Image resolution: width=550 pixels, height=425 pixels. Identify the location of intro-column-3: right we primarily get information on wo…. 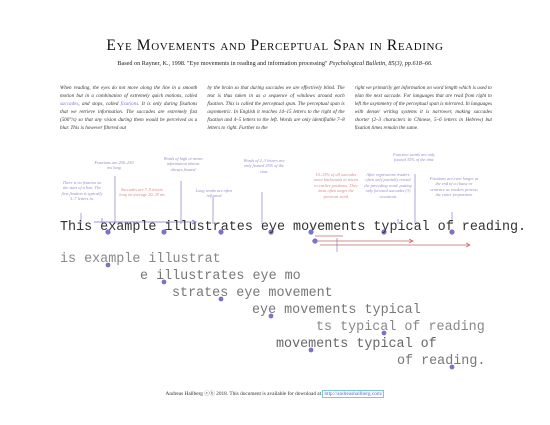
(423, 108).